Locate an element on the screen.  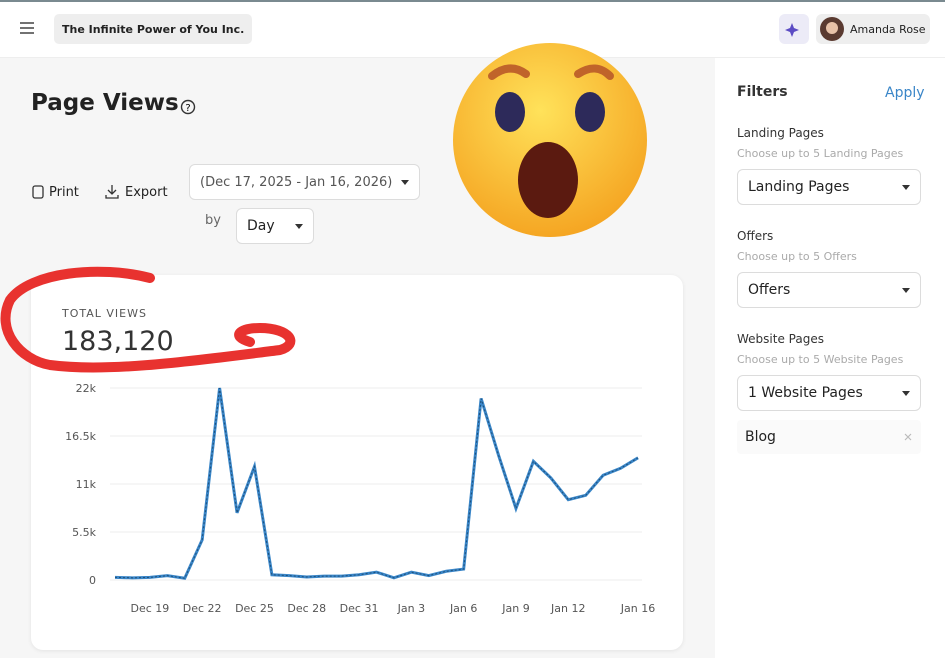
x-tick-label: Jan 9 is located at coordinates (515, 608).